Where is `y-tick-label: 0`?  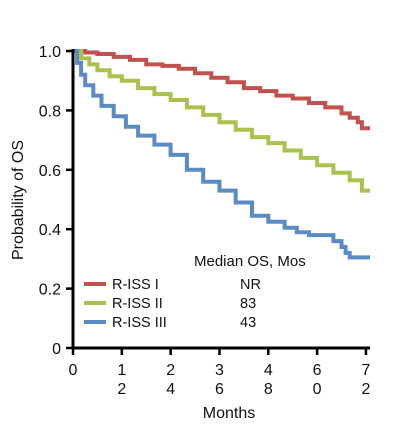 y-tick-label: 0 is located at coordinates (56, 349).